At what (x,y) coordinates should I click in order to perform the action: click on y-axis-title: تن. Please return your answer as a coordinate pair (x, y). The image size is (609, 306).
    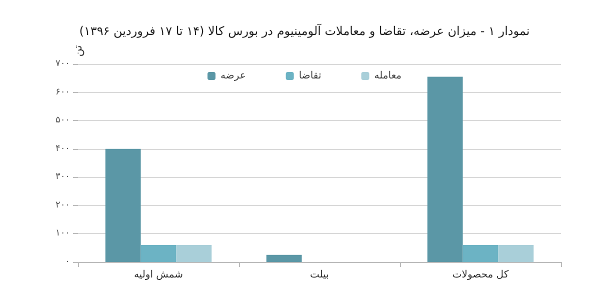
    Looking at the image, I should click on (78, 51).